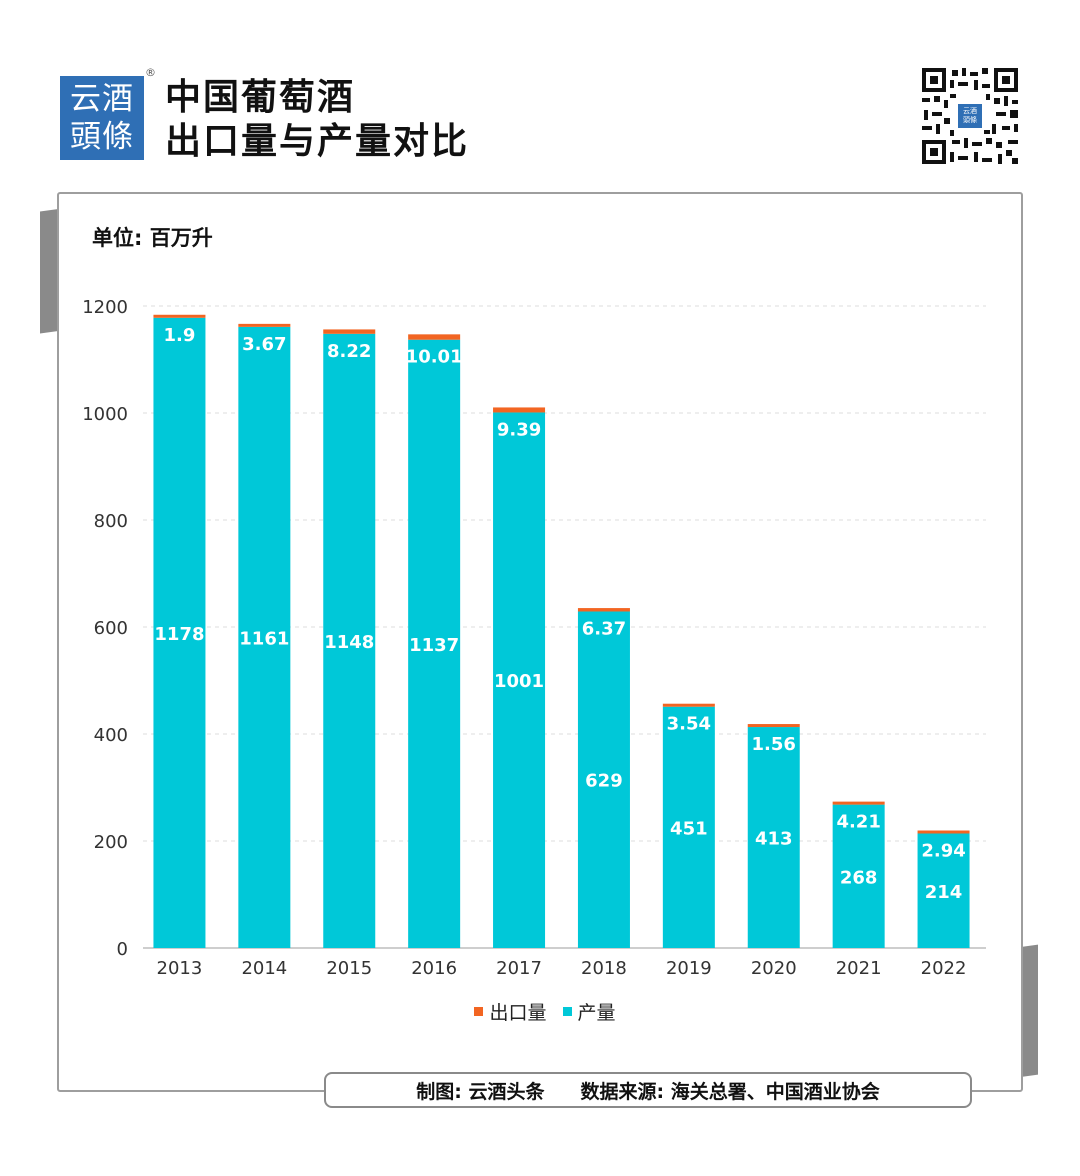 The width and height of the screenshot is (1080, 1176). What do you see at coordinates (349, 351) in the screenshot?
I see `data-label-export: 8.22` at bounding box center [349, 351].